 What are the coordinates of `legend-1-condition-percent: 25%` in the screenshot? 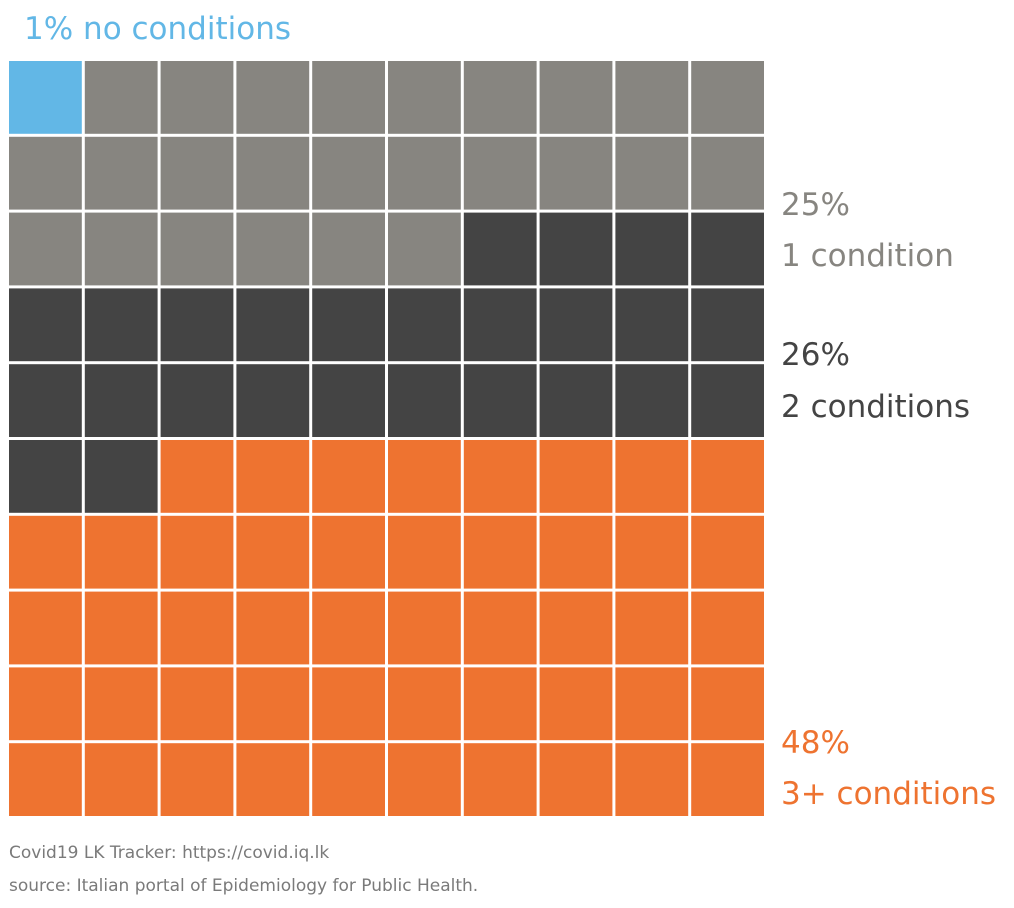 It's located at (815, 205).